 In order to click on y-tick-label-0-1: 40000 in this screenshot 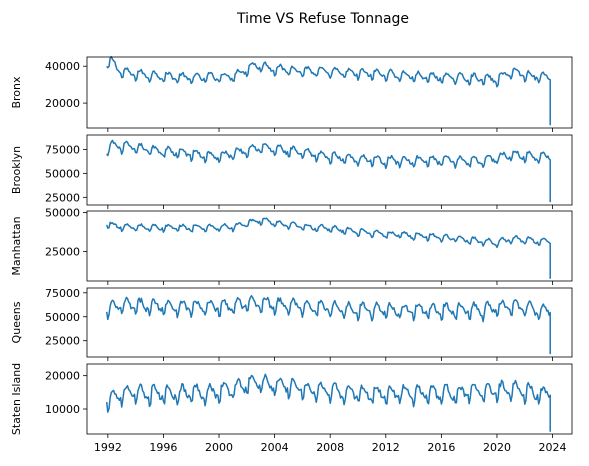, I will do `click(62, 66)`.